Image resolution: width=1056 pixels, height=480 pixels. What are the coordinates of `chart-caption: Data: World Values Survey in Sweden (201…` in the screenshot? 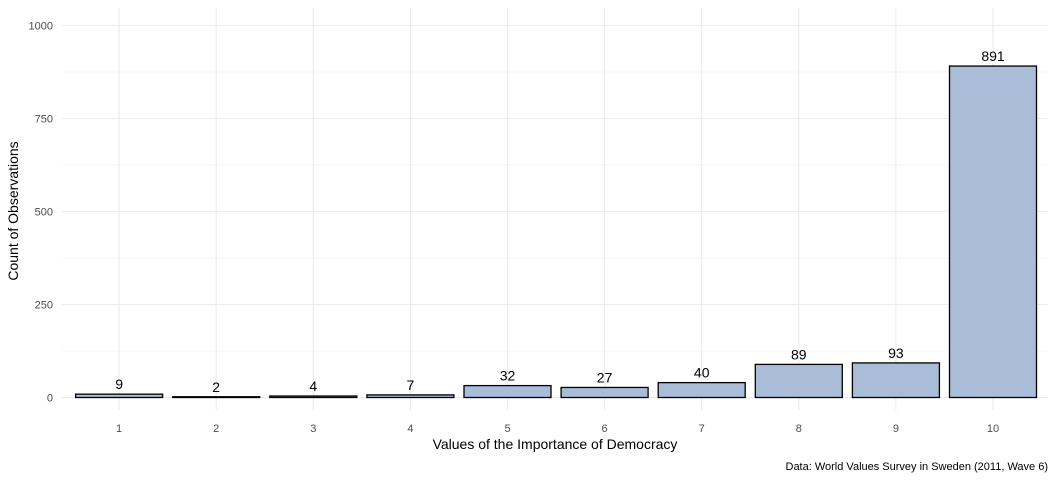 It's located at (917, 467).